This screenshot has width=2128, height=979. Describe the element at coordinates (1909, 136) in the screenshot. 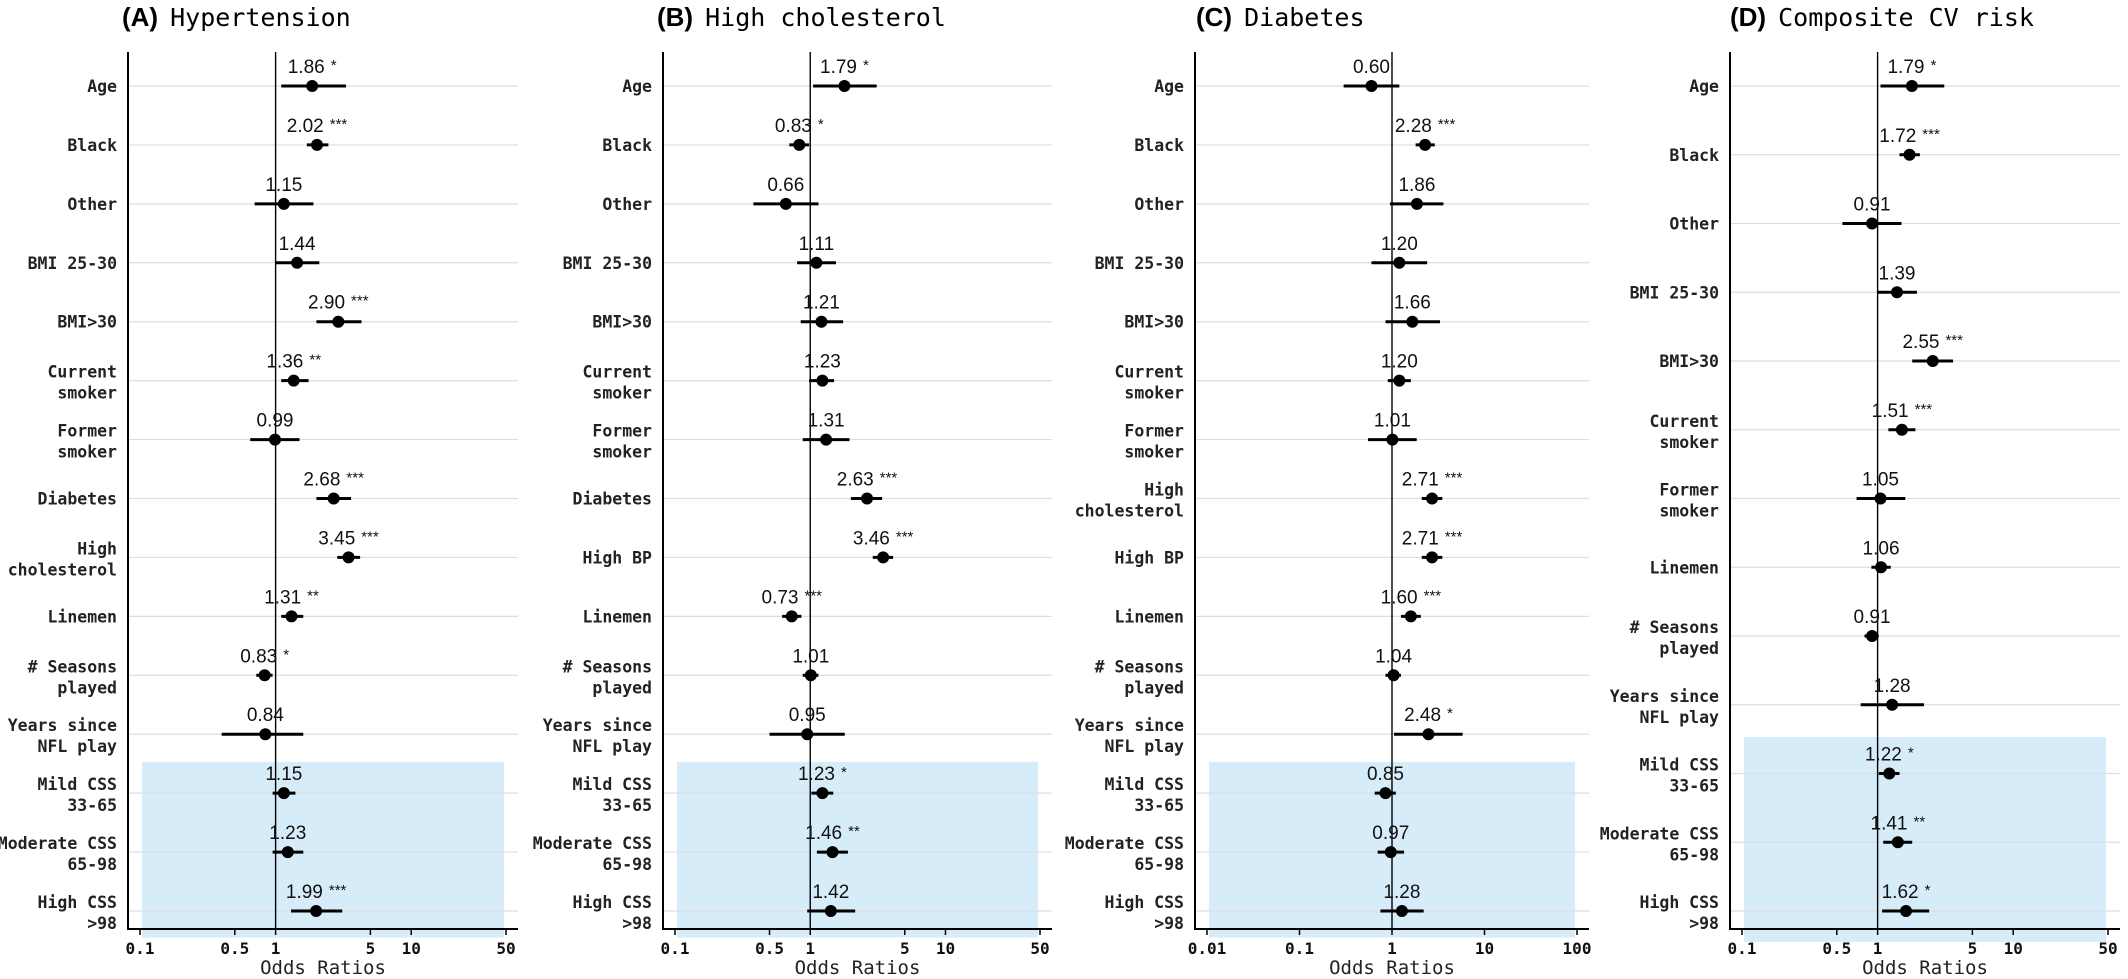

I see `odds-ratio-label: 1.72 ***` at that location.